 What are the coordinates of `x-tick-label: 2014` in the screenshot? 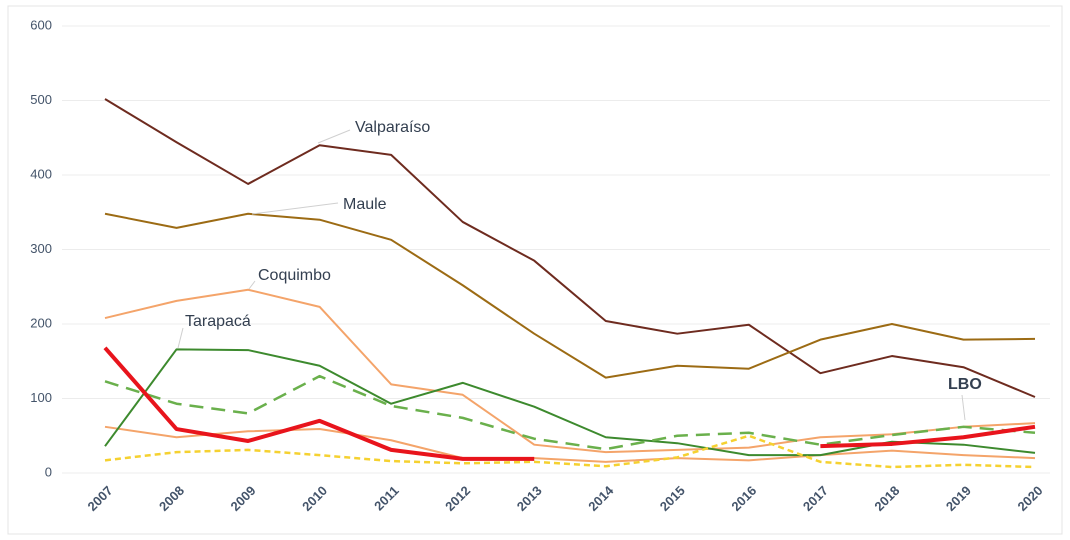 It's located at (601, 498).